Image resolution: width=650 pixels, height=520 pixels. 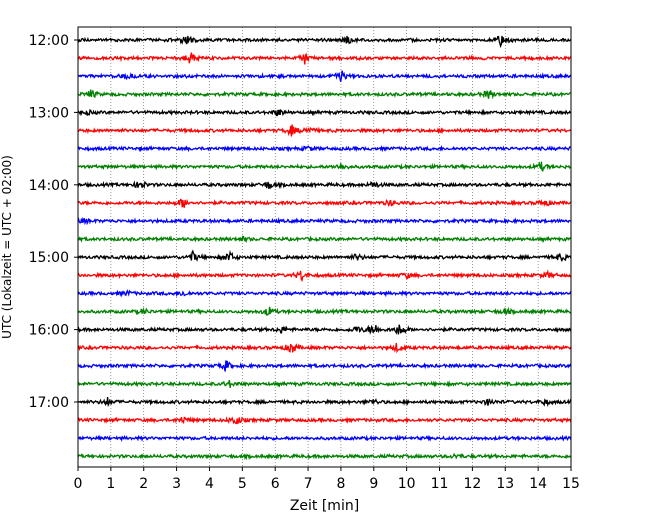 What do you see at coordinates (49, 331) in the screenshot?
I see `y-tick-label-16:00: 16:00` at bounding box center [49, 331].